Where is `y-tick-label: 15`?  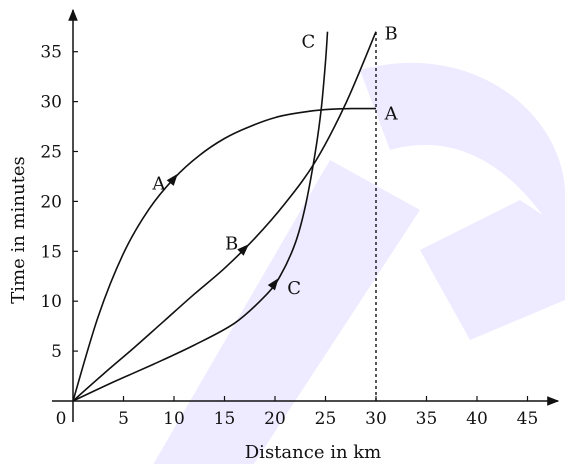 y-tick-label: 15 is located at coordinates (51, 252).